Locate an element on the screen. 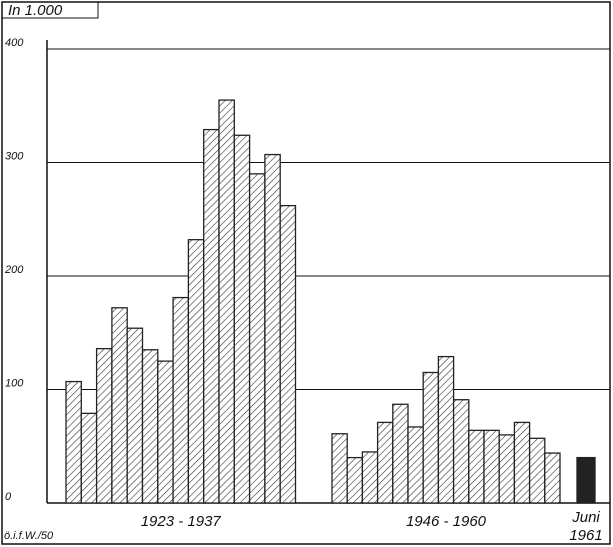  y-tick-label: 200 is located at coordinates (14, 270).